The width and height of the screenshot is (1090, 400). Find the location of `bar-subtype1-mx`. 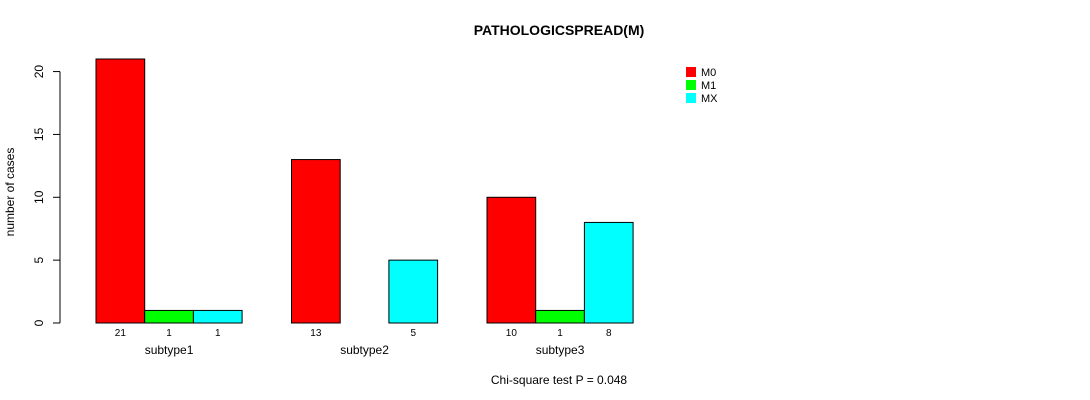

bar-subtype1-mx is located at coordinates (217, 316).